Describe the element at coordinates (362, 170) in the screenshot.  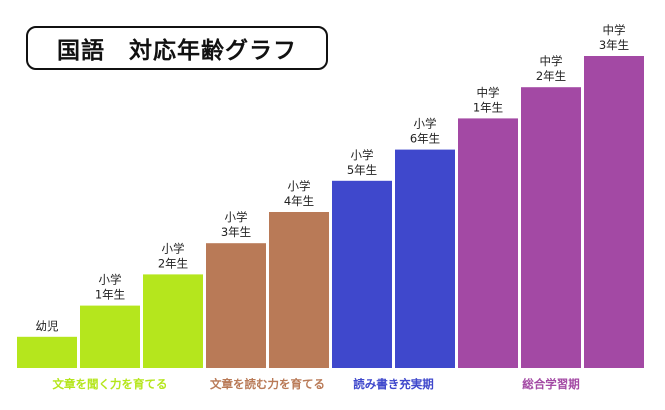
I see `bar-label-6-line-2: 5年生` at that location.